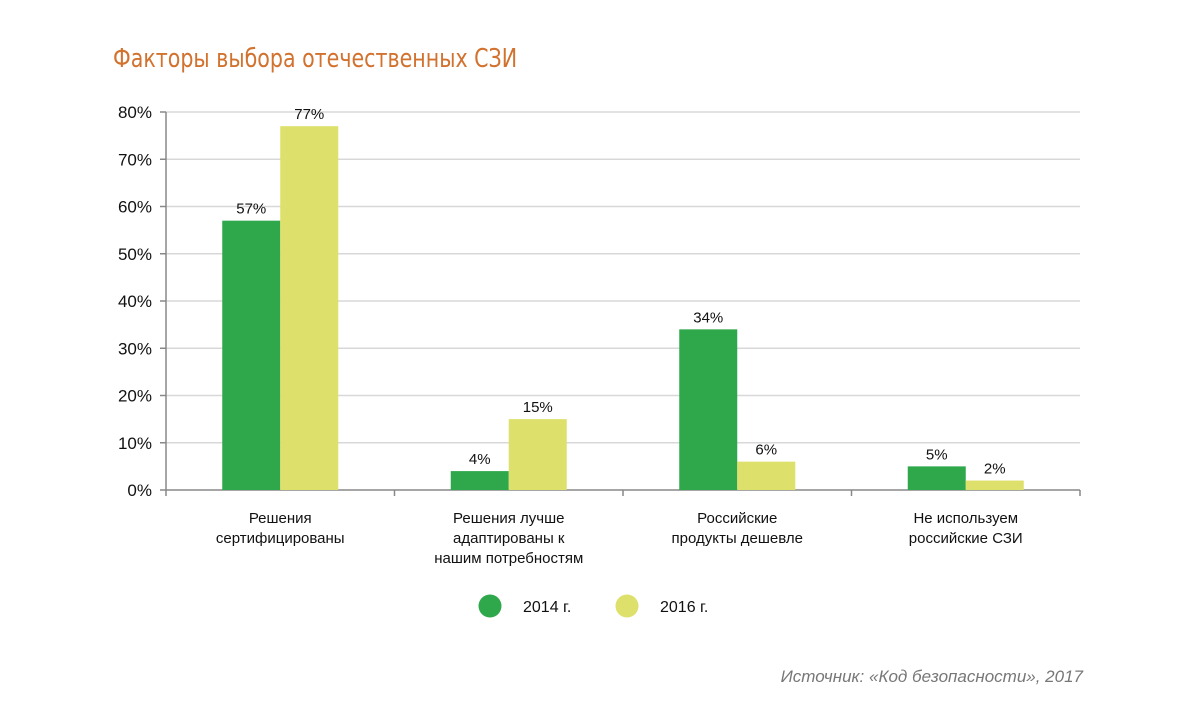 Image resolution: width=1200 pixels, height=716 pixels. Describe the element at coordinates (251, 209) in the screenshot. I see `data-label: 57%` at that location.